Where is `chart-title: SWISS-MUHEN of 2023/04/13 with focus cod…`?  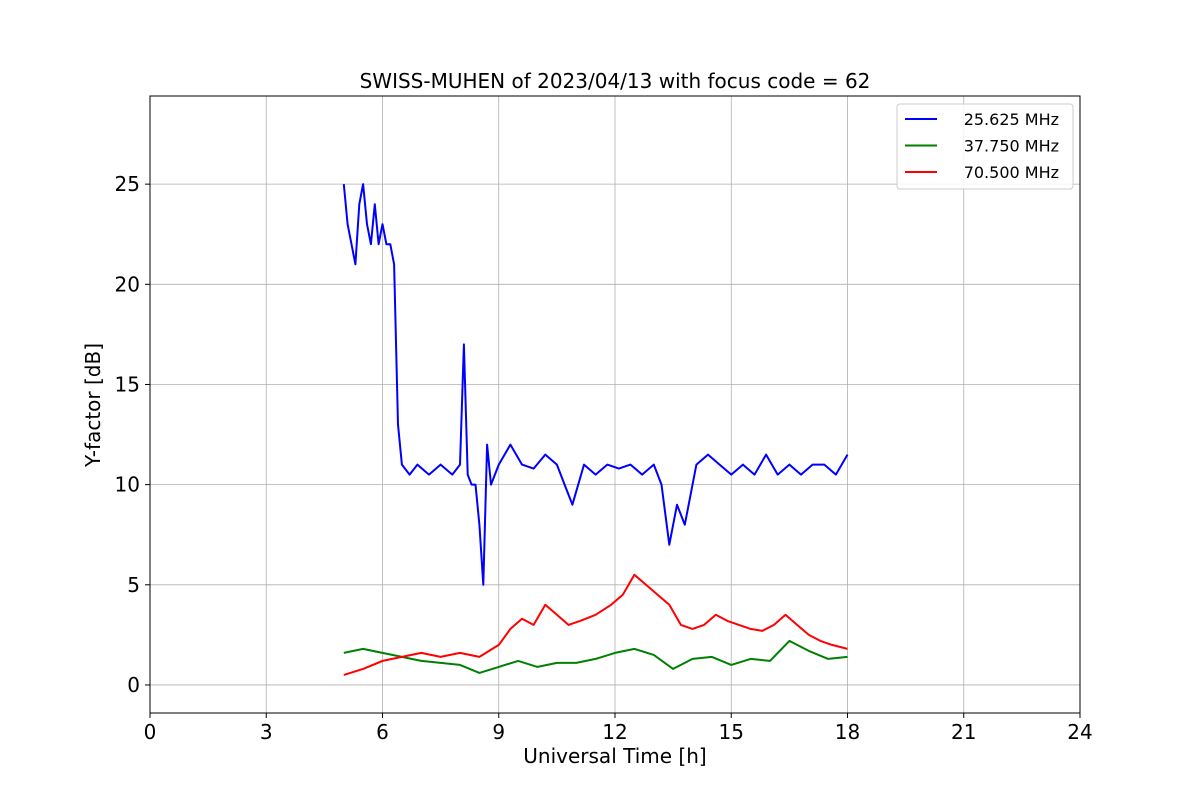 chart-title: SWISS-MUHEN of 2023/04/13 with focus cod… is located at coordinates (615, 81).